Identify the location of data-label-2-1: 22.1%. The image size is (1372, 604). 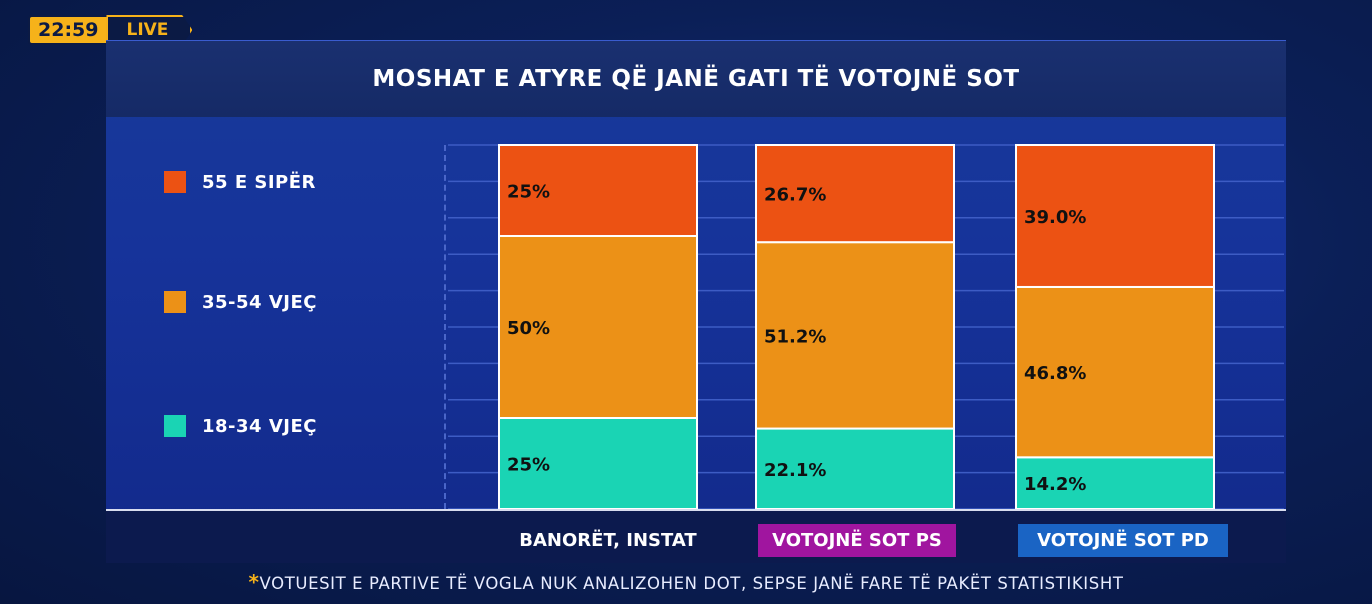
(795, 470).